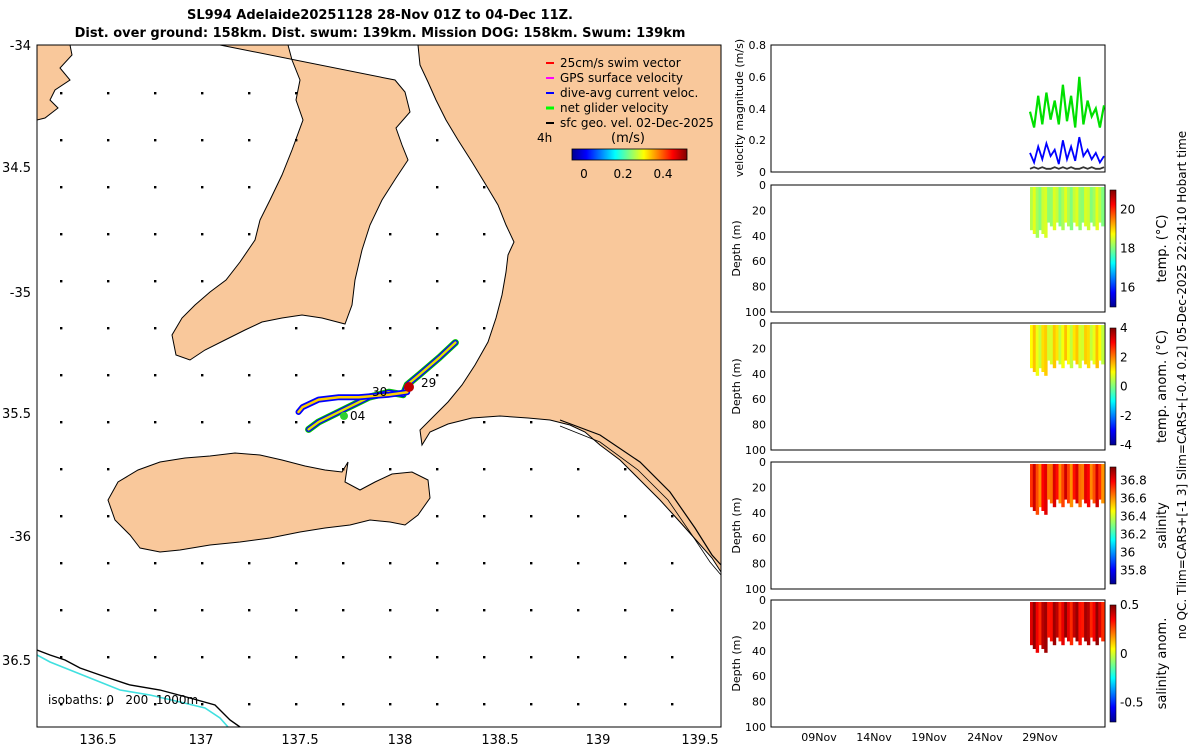  What do you see at coordinates (640, 492) in the screenshot?
I see `coastline-south-east` at bounding box center [640, 492].